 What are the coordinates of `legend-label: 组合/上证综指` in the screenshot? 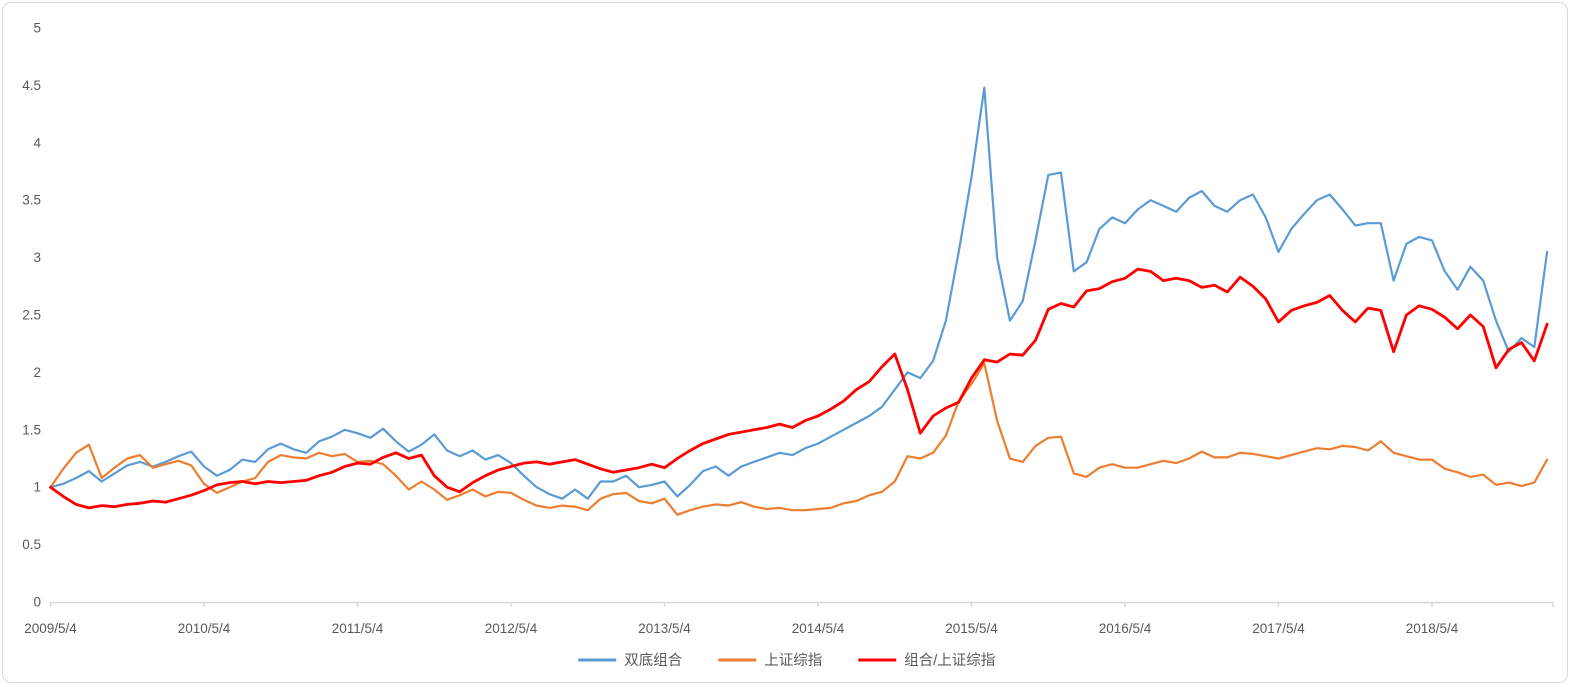 It's located at (949, 660).